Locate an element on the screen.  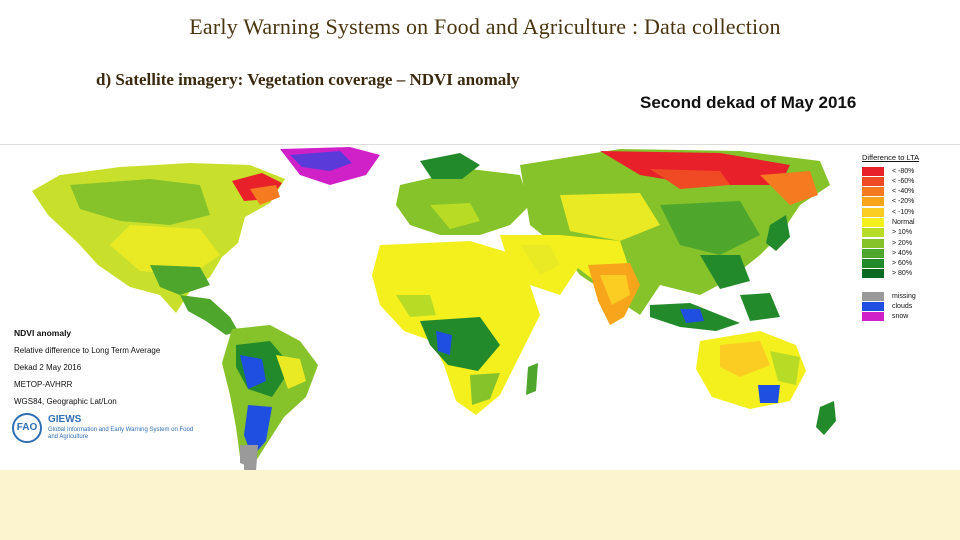
info-title: NDVI anomaly is located at coordinates (43, 333).